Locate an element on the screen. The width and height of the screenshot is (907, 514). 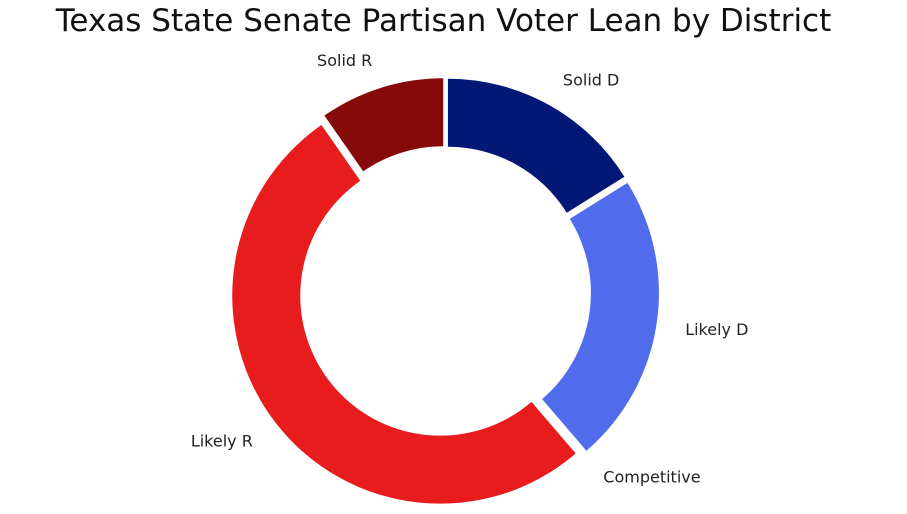
slice-label-likely-d: Likely D is located at coordinates (716, 329).